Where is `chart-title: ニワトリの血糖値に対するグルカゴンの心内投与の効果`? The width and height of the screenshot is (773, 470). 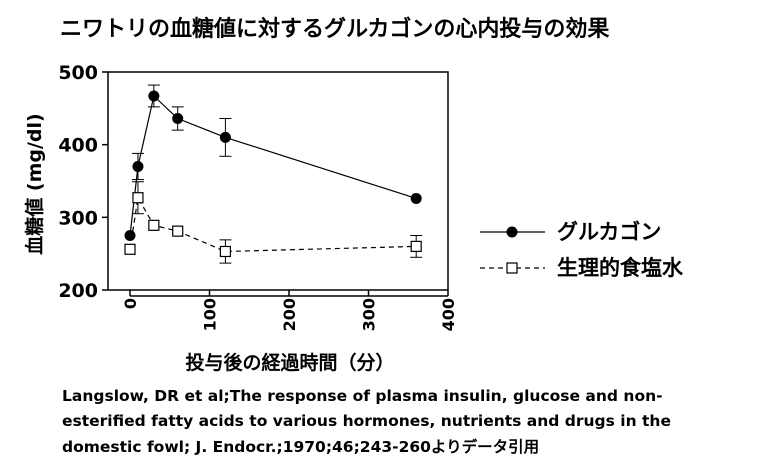
chart-title: ニワトリの血糖値に対するグルカゴンの心内投与の効果 is located at coordinates (334, 29).